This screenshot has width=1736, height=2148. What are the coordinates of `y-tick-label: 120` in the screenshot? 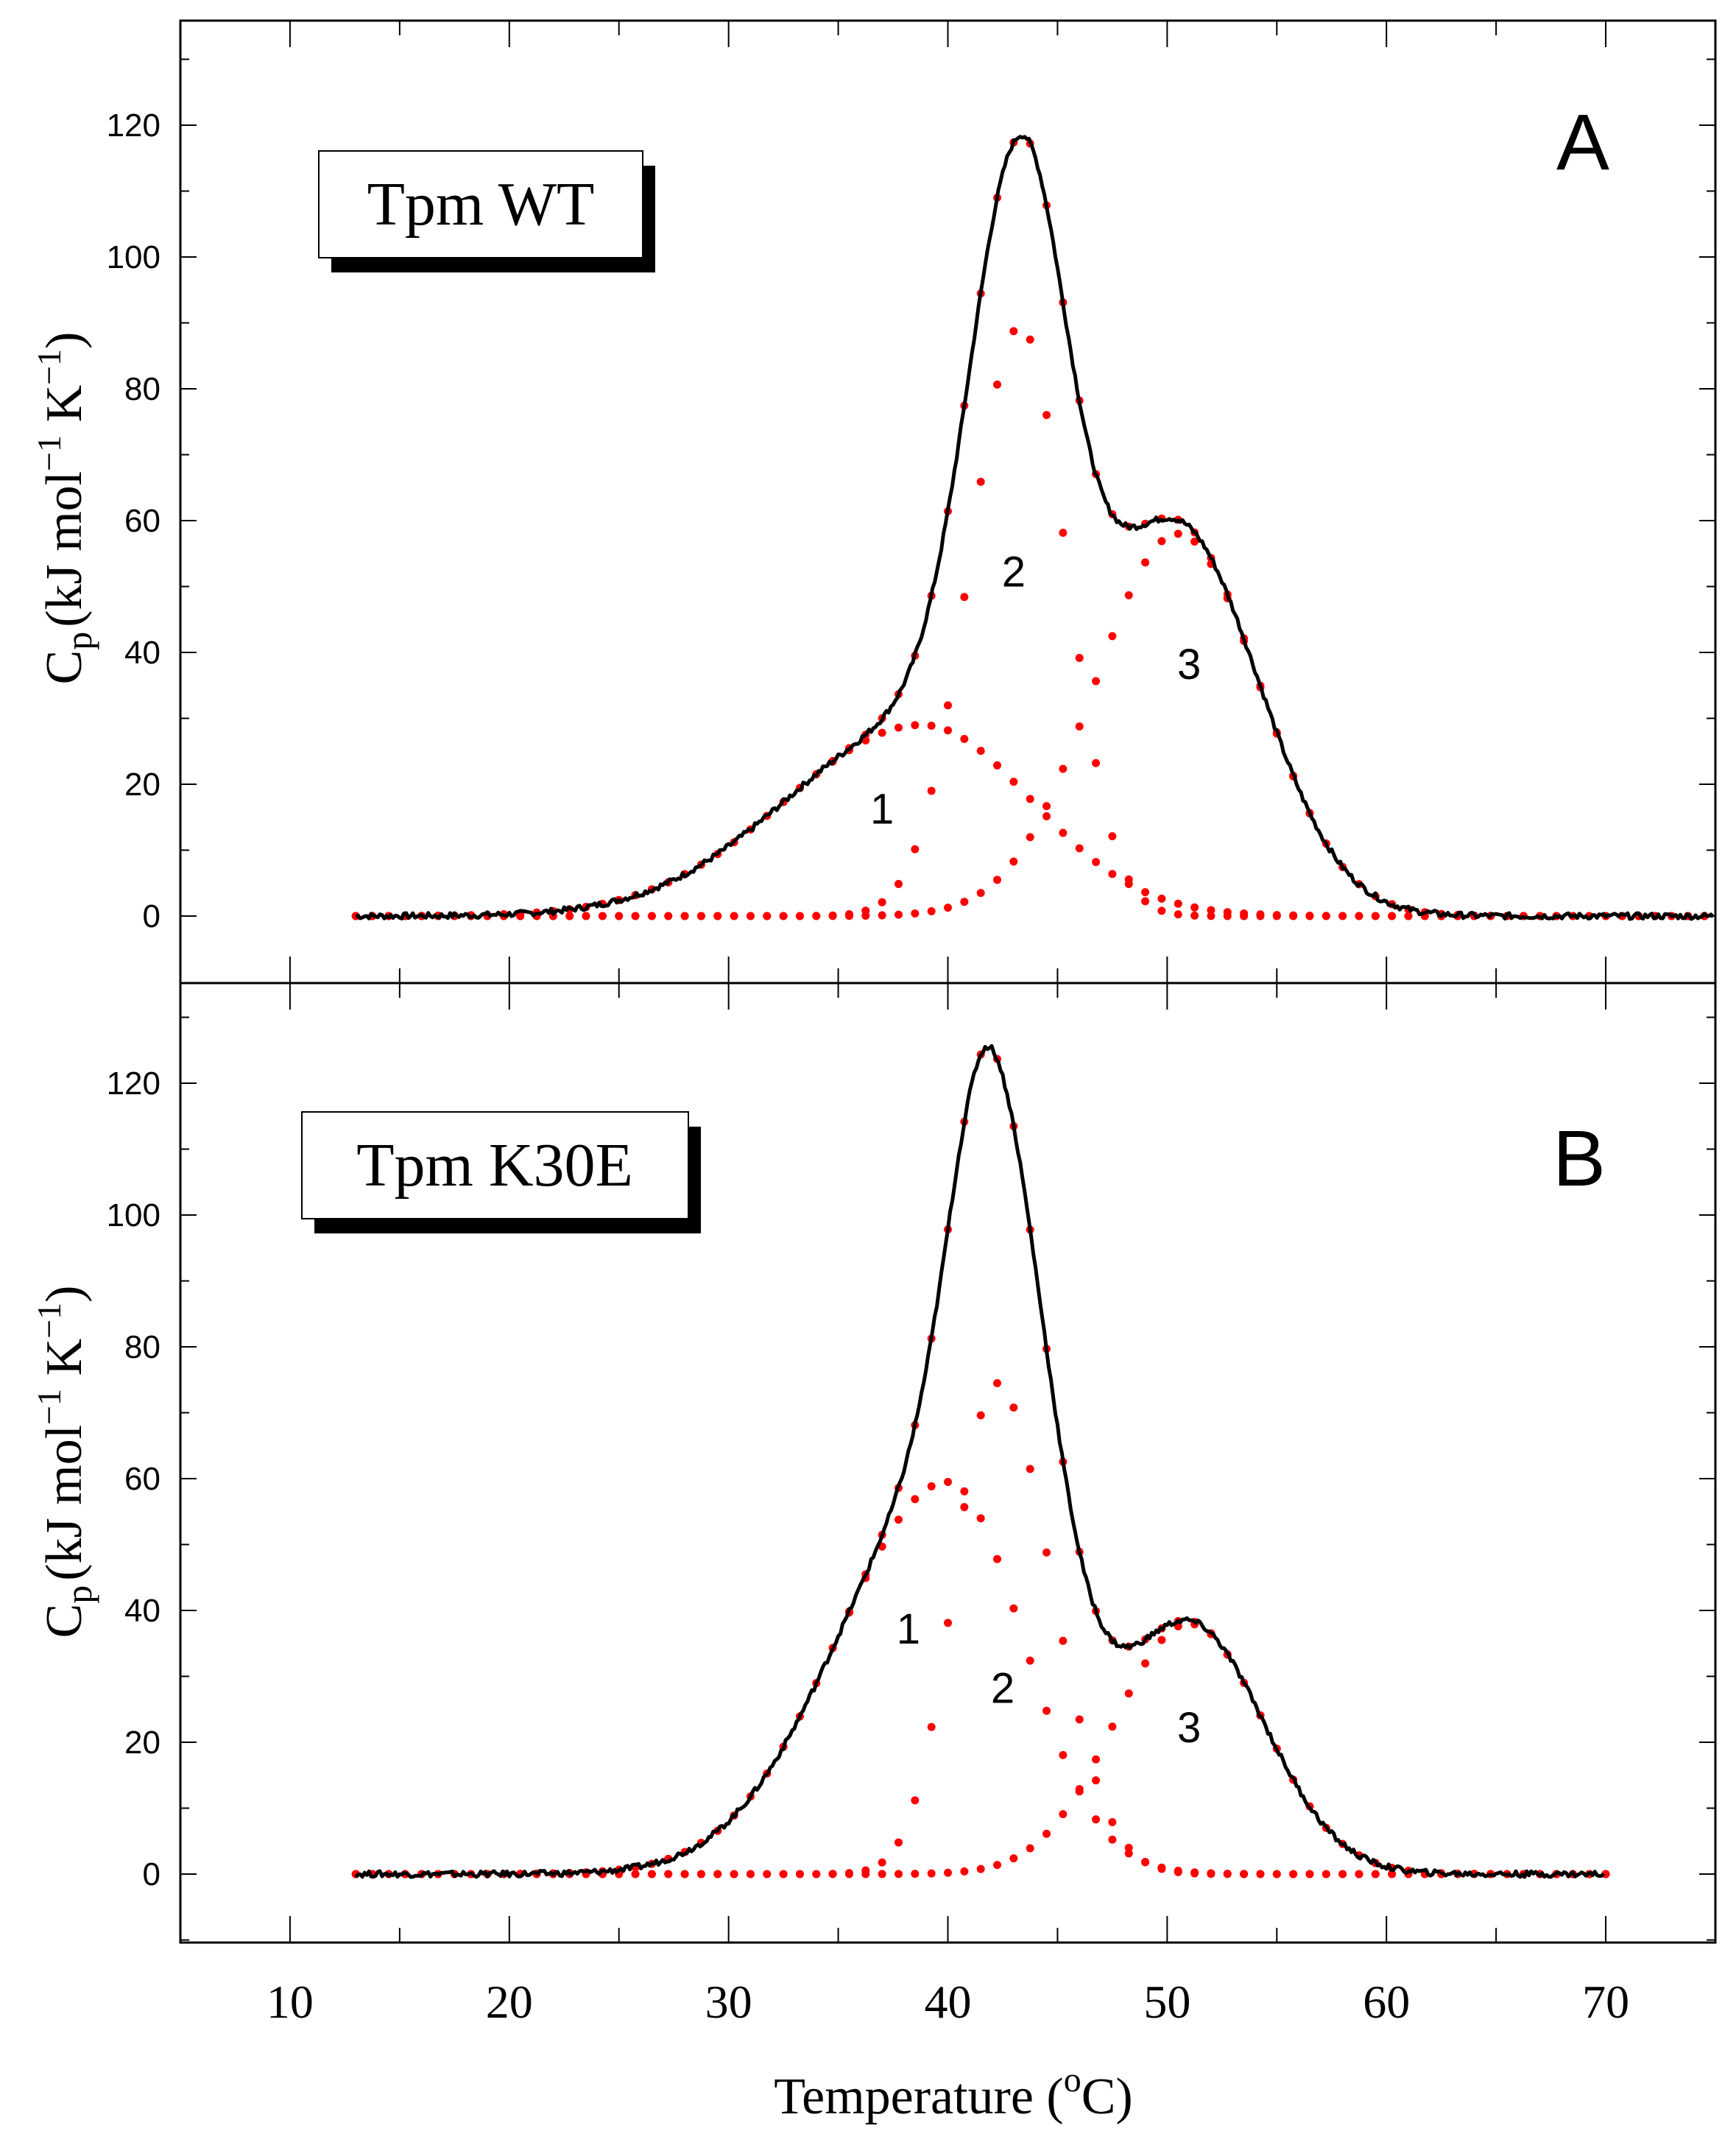 It's located at (133, 1084).